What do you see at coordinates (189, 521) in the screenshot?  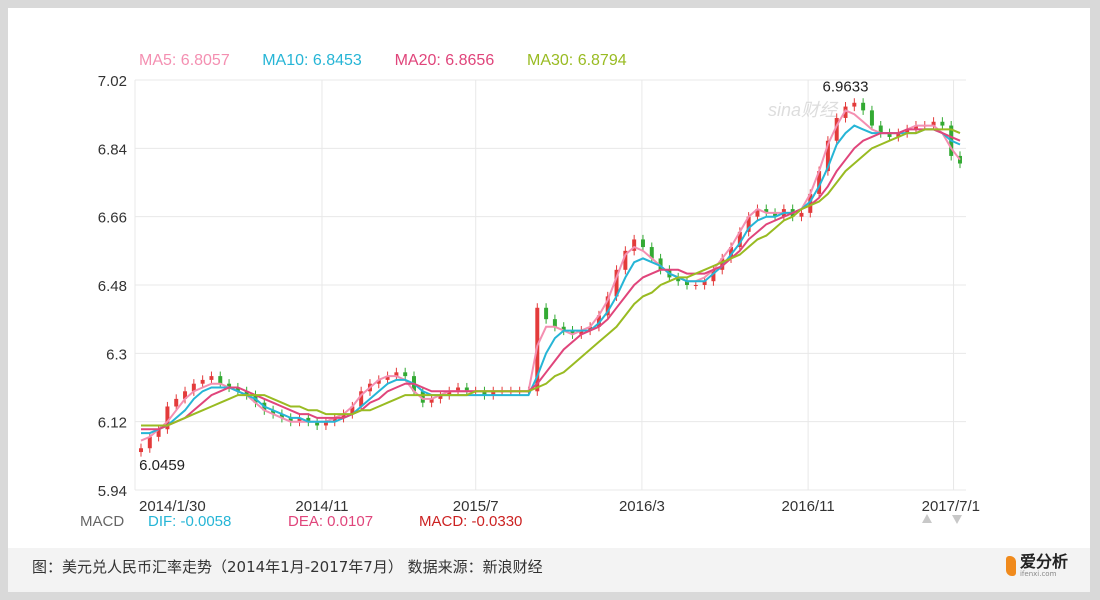 I see `macd-legend-item: DIF: -0.0058` at bounding box center [189, 521].